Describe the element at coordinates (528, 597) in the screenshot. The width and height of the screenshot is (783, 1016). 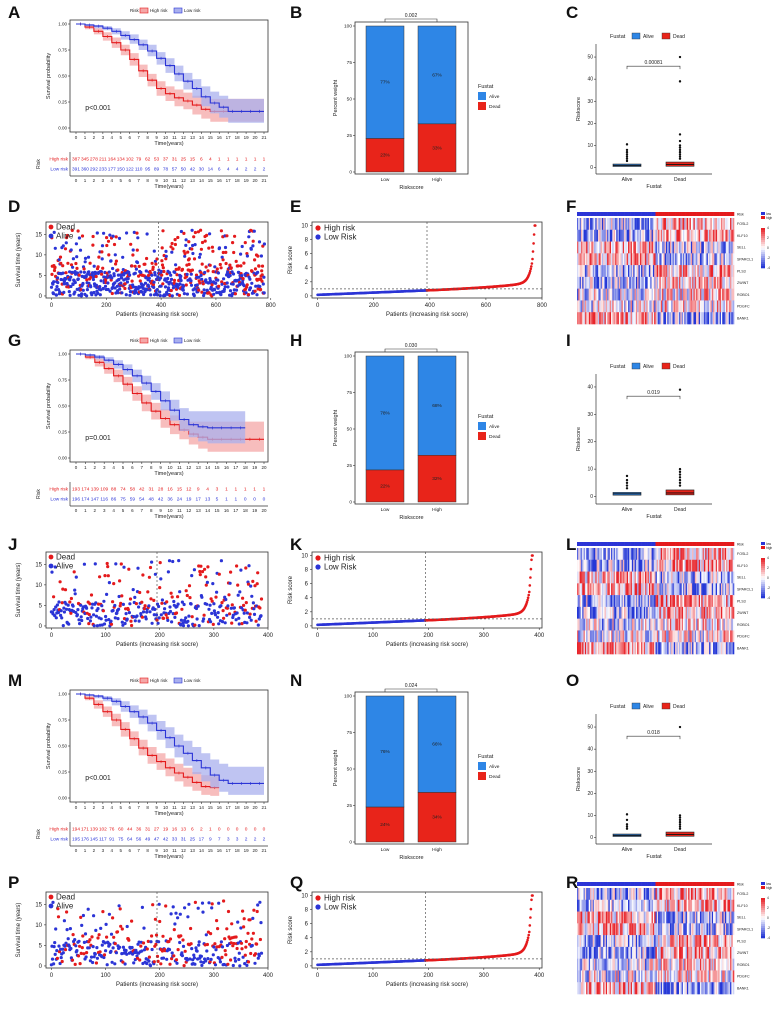
I see `riskscore-point` at that location.